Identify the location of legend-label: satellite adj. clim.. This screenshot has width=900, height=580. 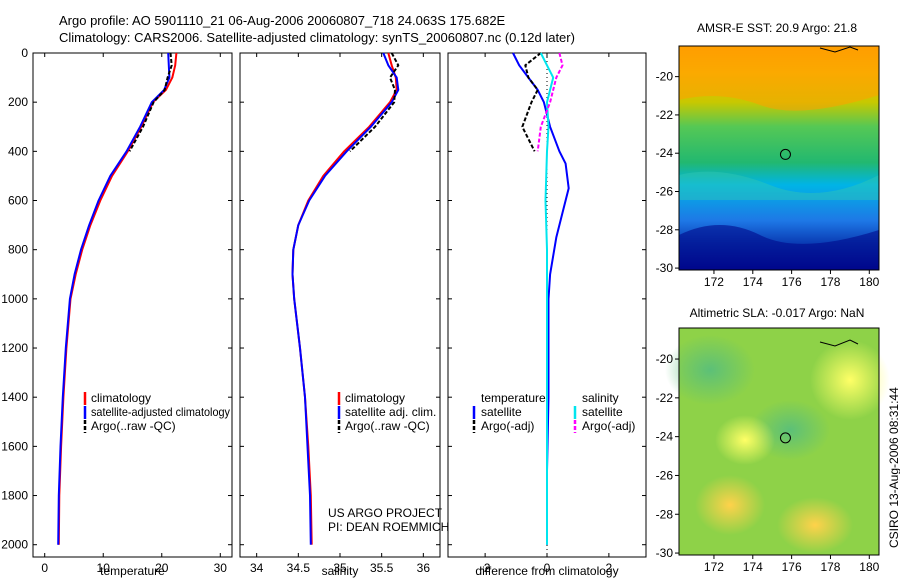
(390, 412).